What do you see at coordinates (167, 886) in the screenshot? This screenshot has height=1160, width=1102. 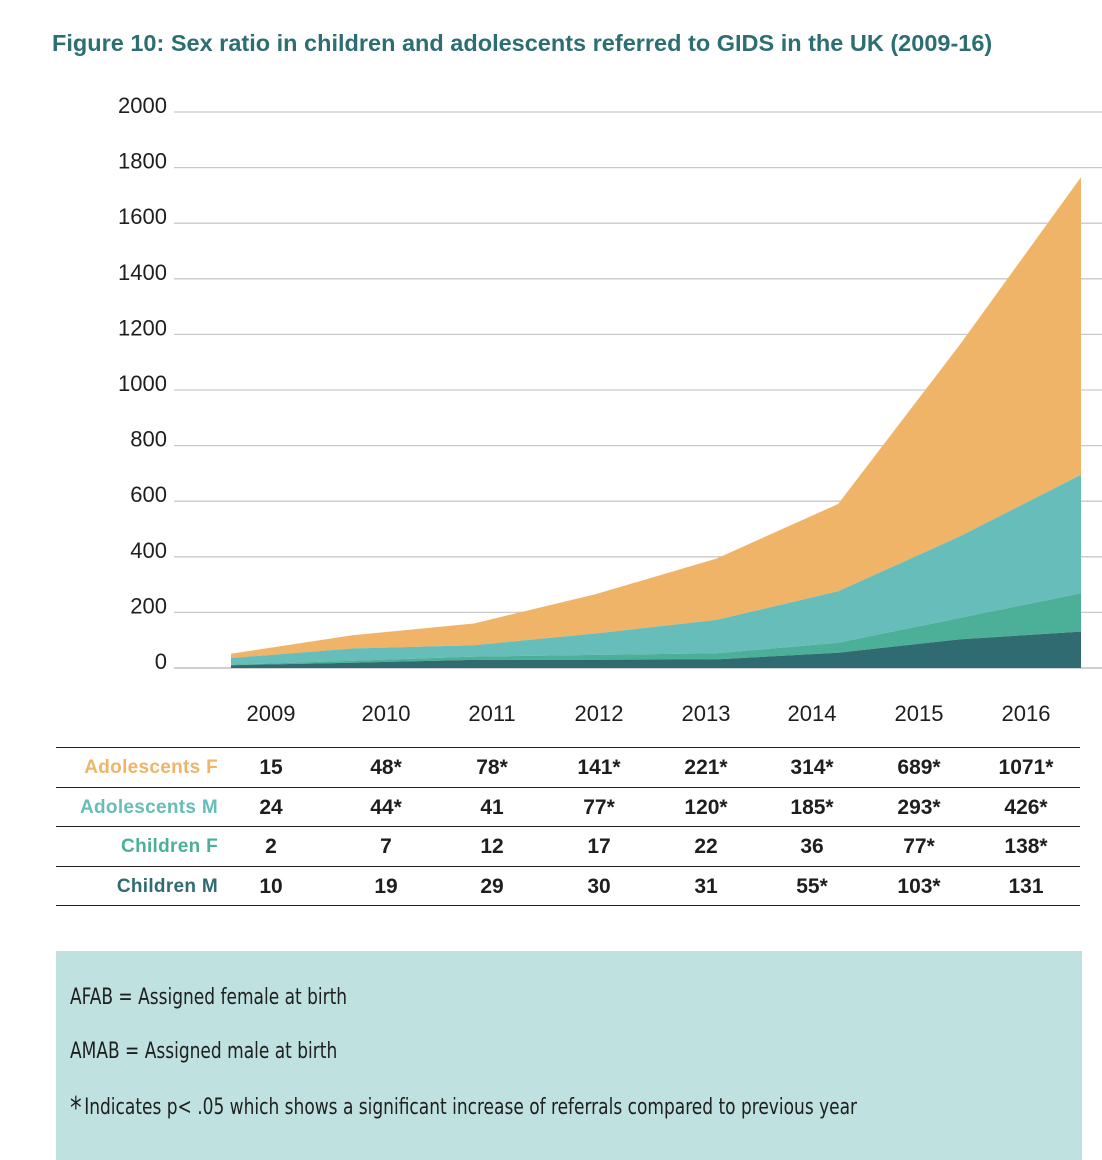 I see `row-label: Children M` at bounding box center [167, 886].